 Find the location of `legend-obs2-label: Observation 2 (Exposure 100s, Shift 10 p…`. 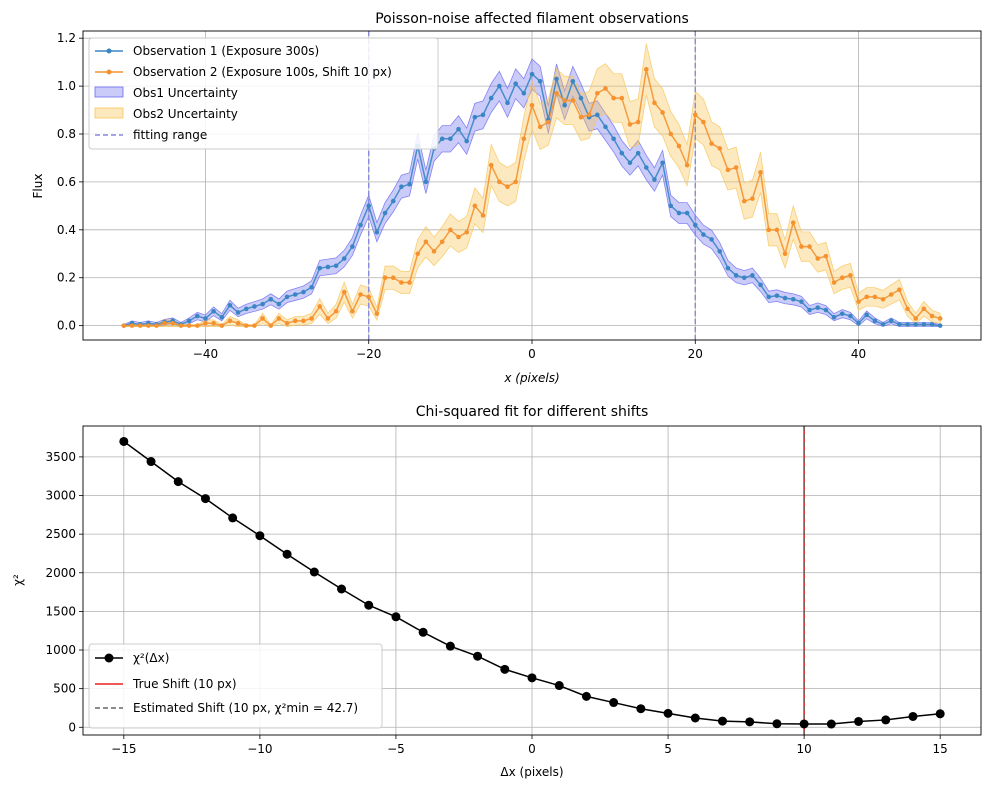

legend-obs2-label: Observation 2 (Exposure 100s, Shift 10 p… is located at coordinates (262, 72).